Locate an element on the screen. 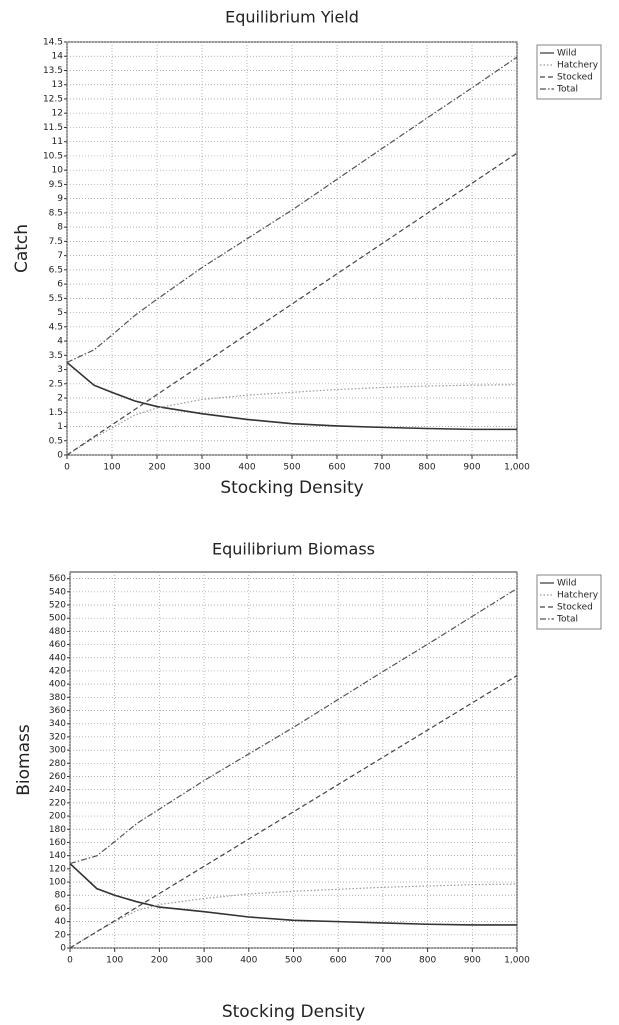 This screenshot has width=619, height=1025. y-tick-label: 80 is located at coordinates (61, 896).